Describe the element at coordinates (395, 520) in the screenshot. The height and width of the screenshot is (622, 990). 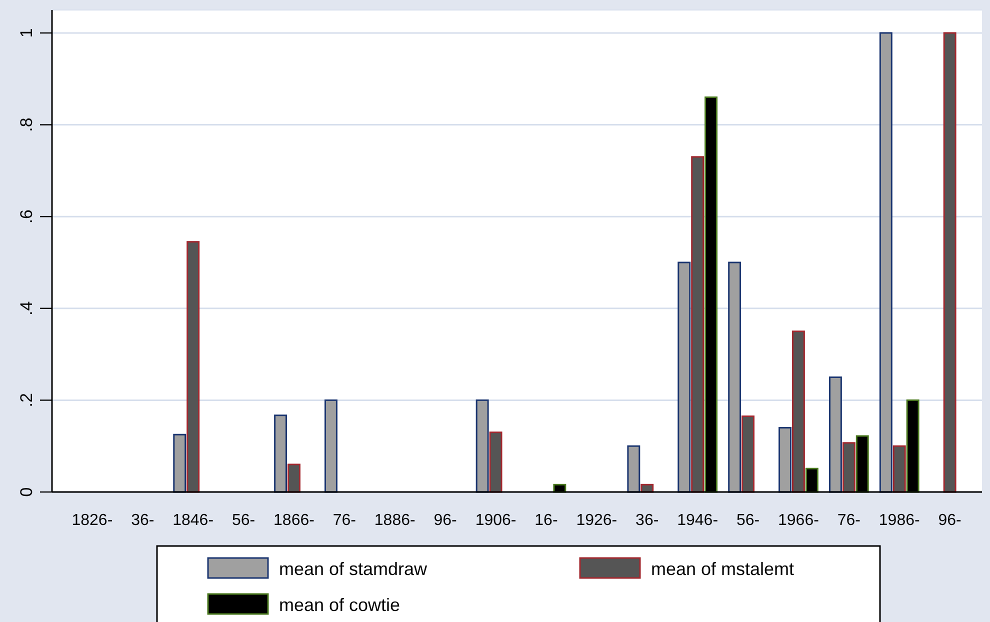
I see `x-tick-label: 1886-` at that location.